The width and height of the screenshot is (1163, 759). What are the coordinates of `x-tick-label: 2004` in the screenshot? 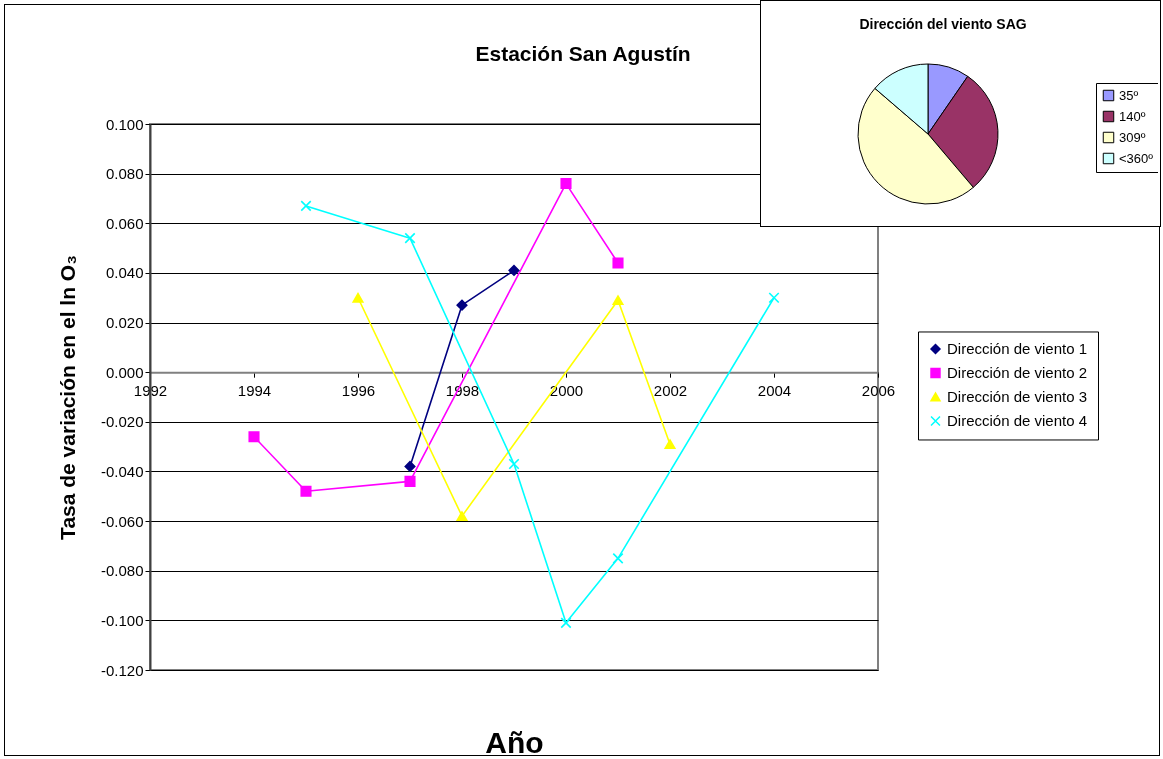 It's located at (774, 390).